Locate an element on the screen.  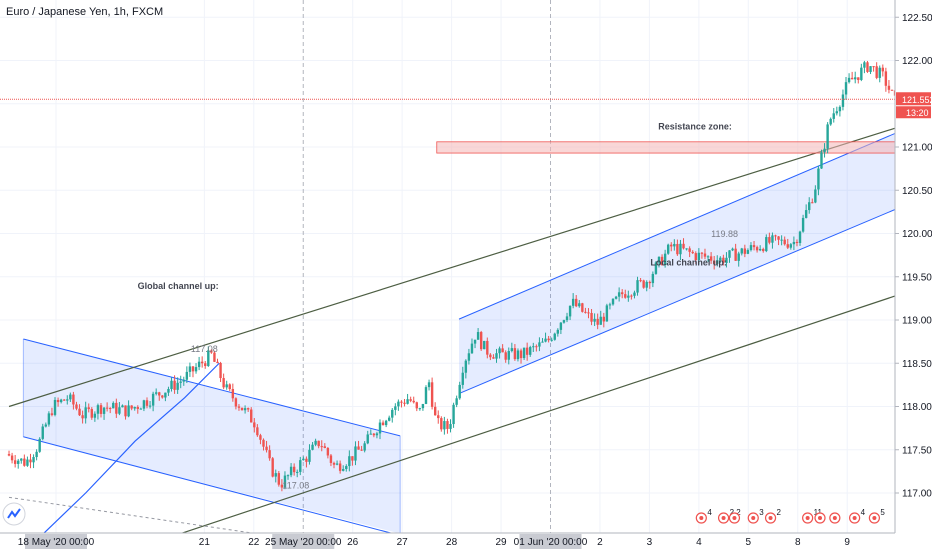
annotation-label: Local channel up: is located at coordinates (688, 263).